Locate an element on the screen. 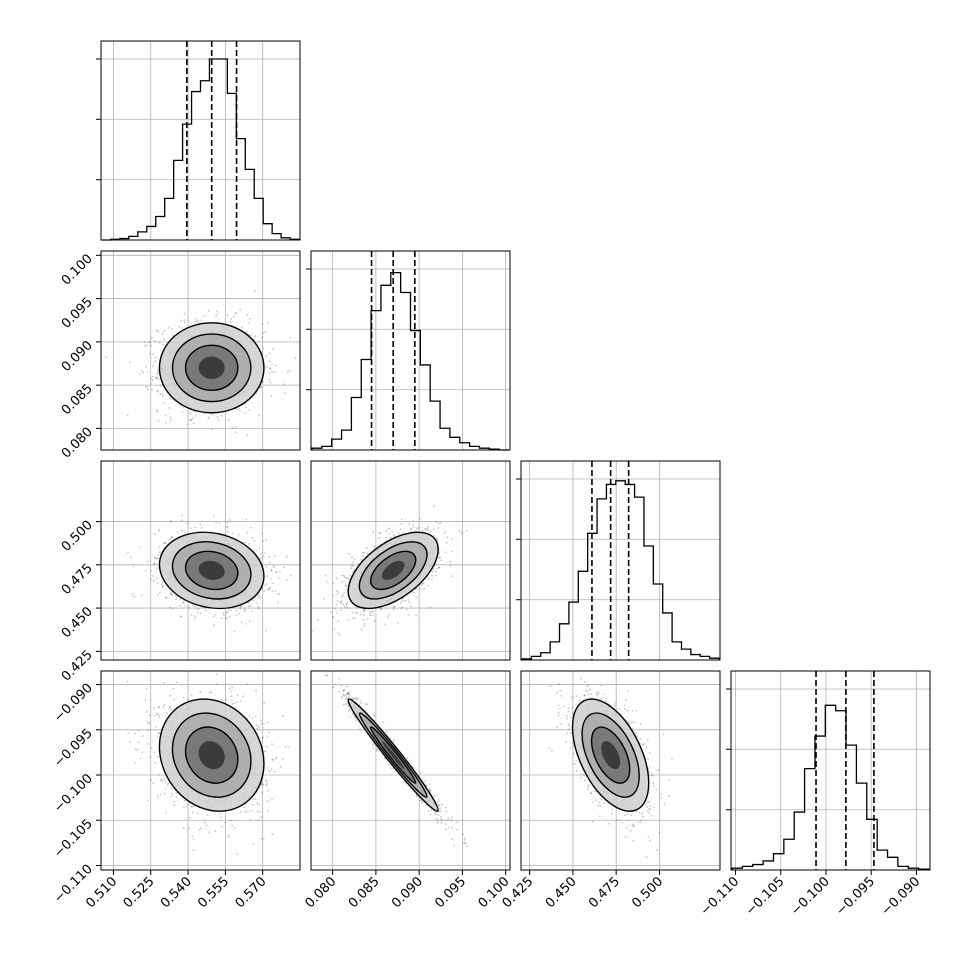 The width and height of the screenshot is (970, 970). panel-border is located at coordinates (410, 560).